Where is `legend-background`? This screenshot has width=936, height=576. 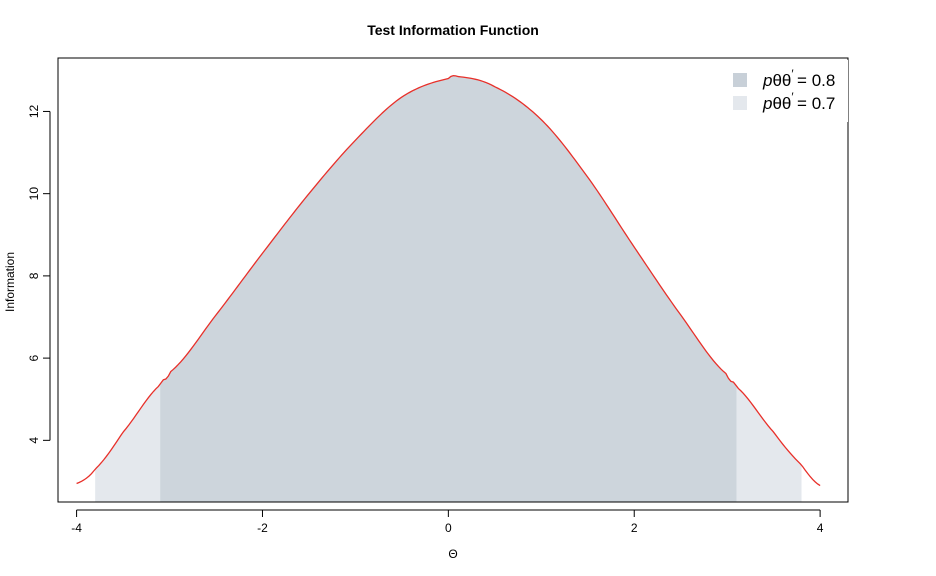 legend-background is located at coordinates (783, 91).